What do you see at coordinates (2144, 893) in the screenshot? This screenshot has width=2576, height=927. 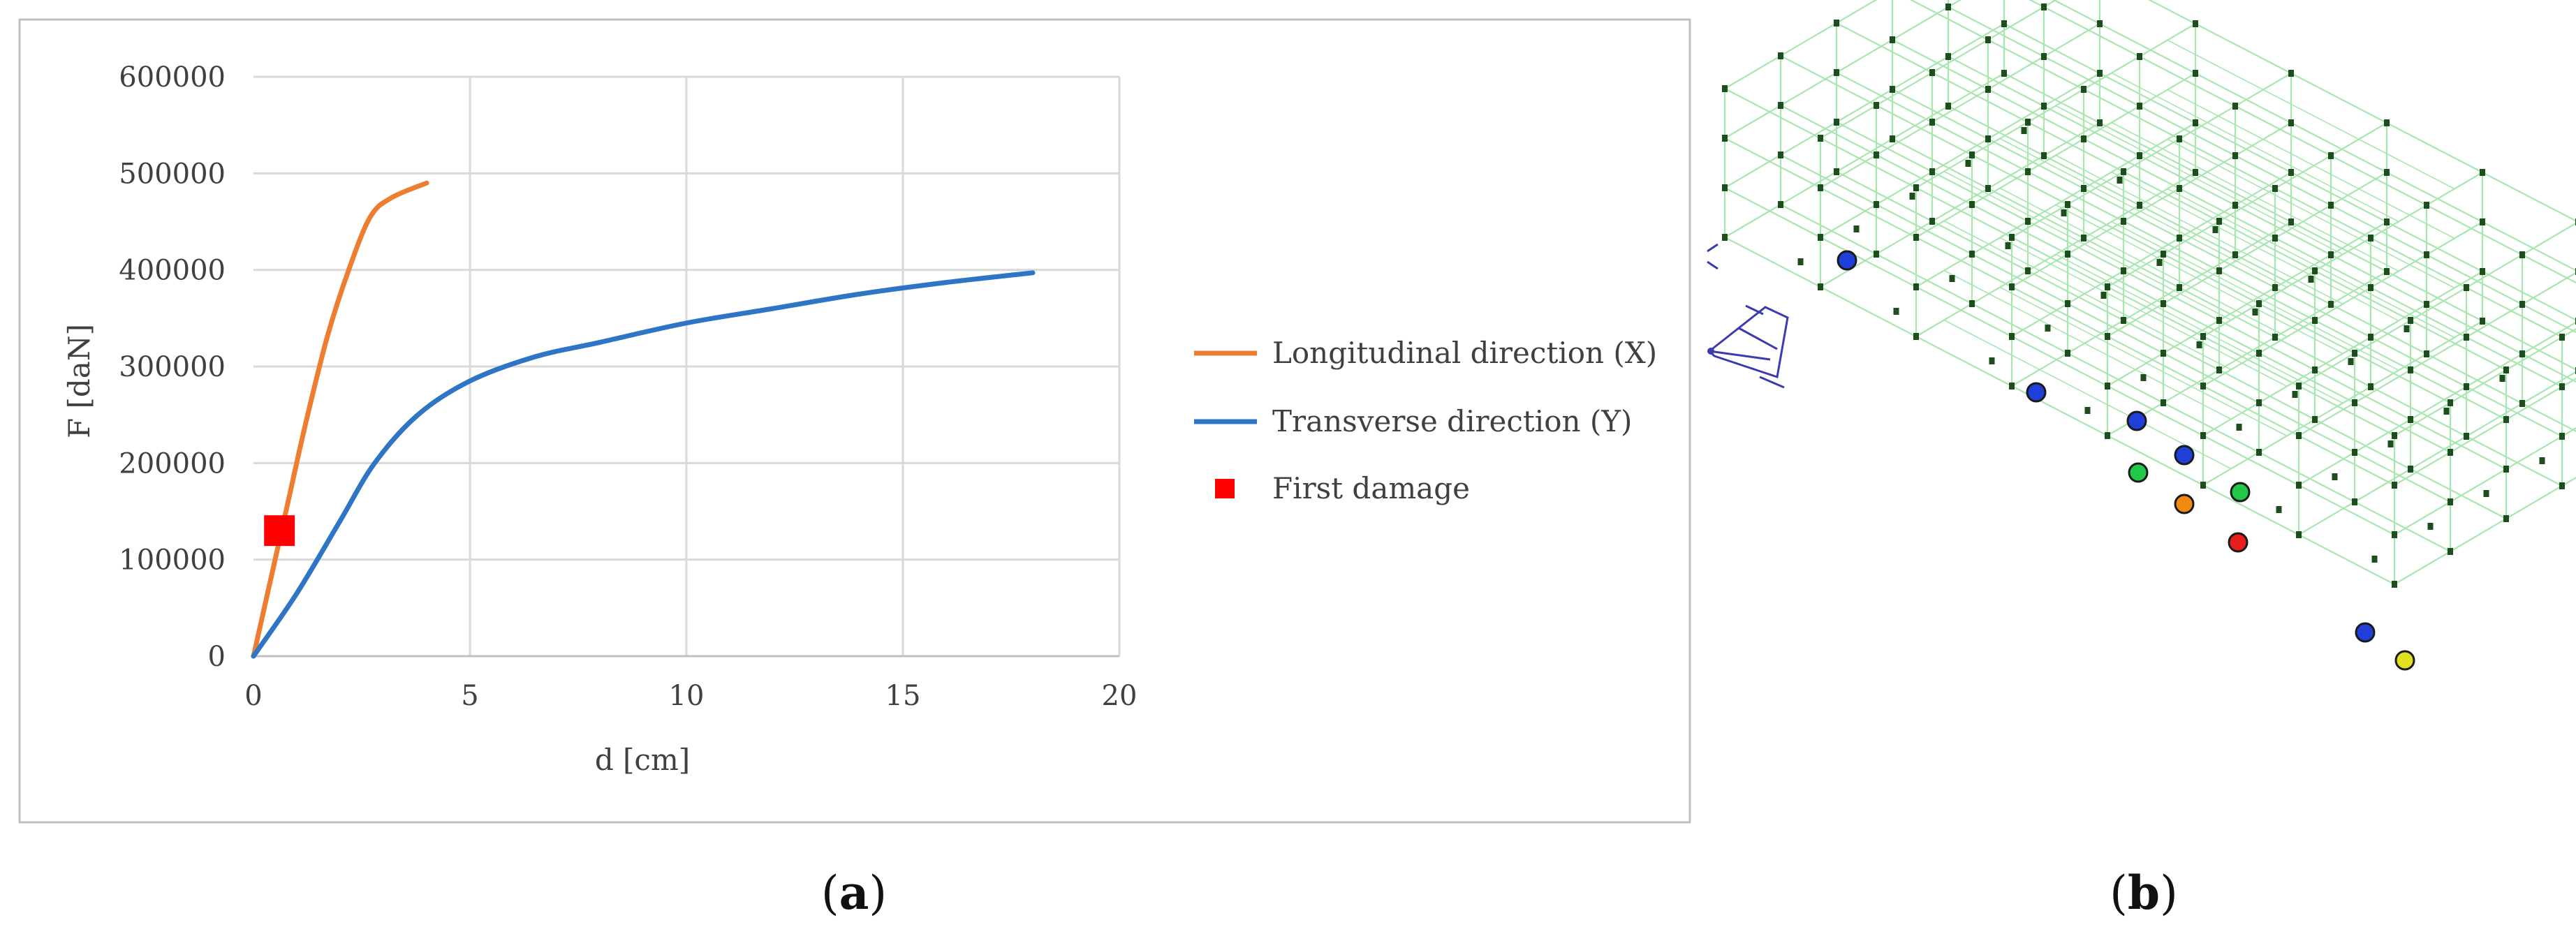 I see `panel-label-b: (b)` at bounding box center [2144, 893].